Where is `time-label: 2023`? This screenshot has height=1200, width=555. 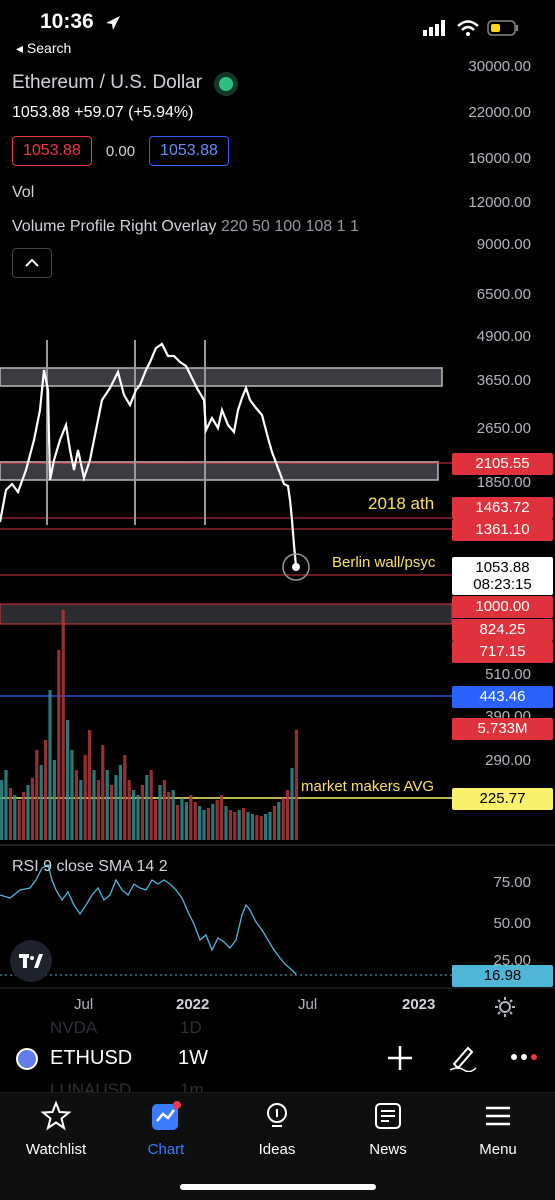
time-label: 2023 is located at coordinates (419, 1004).